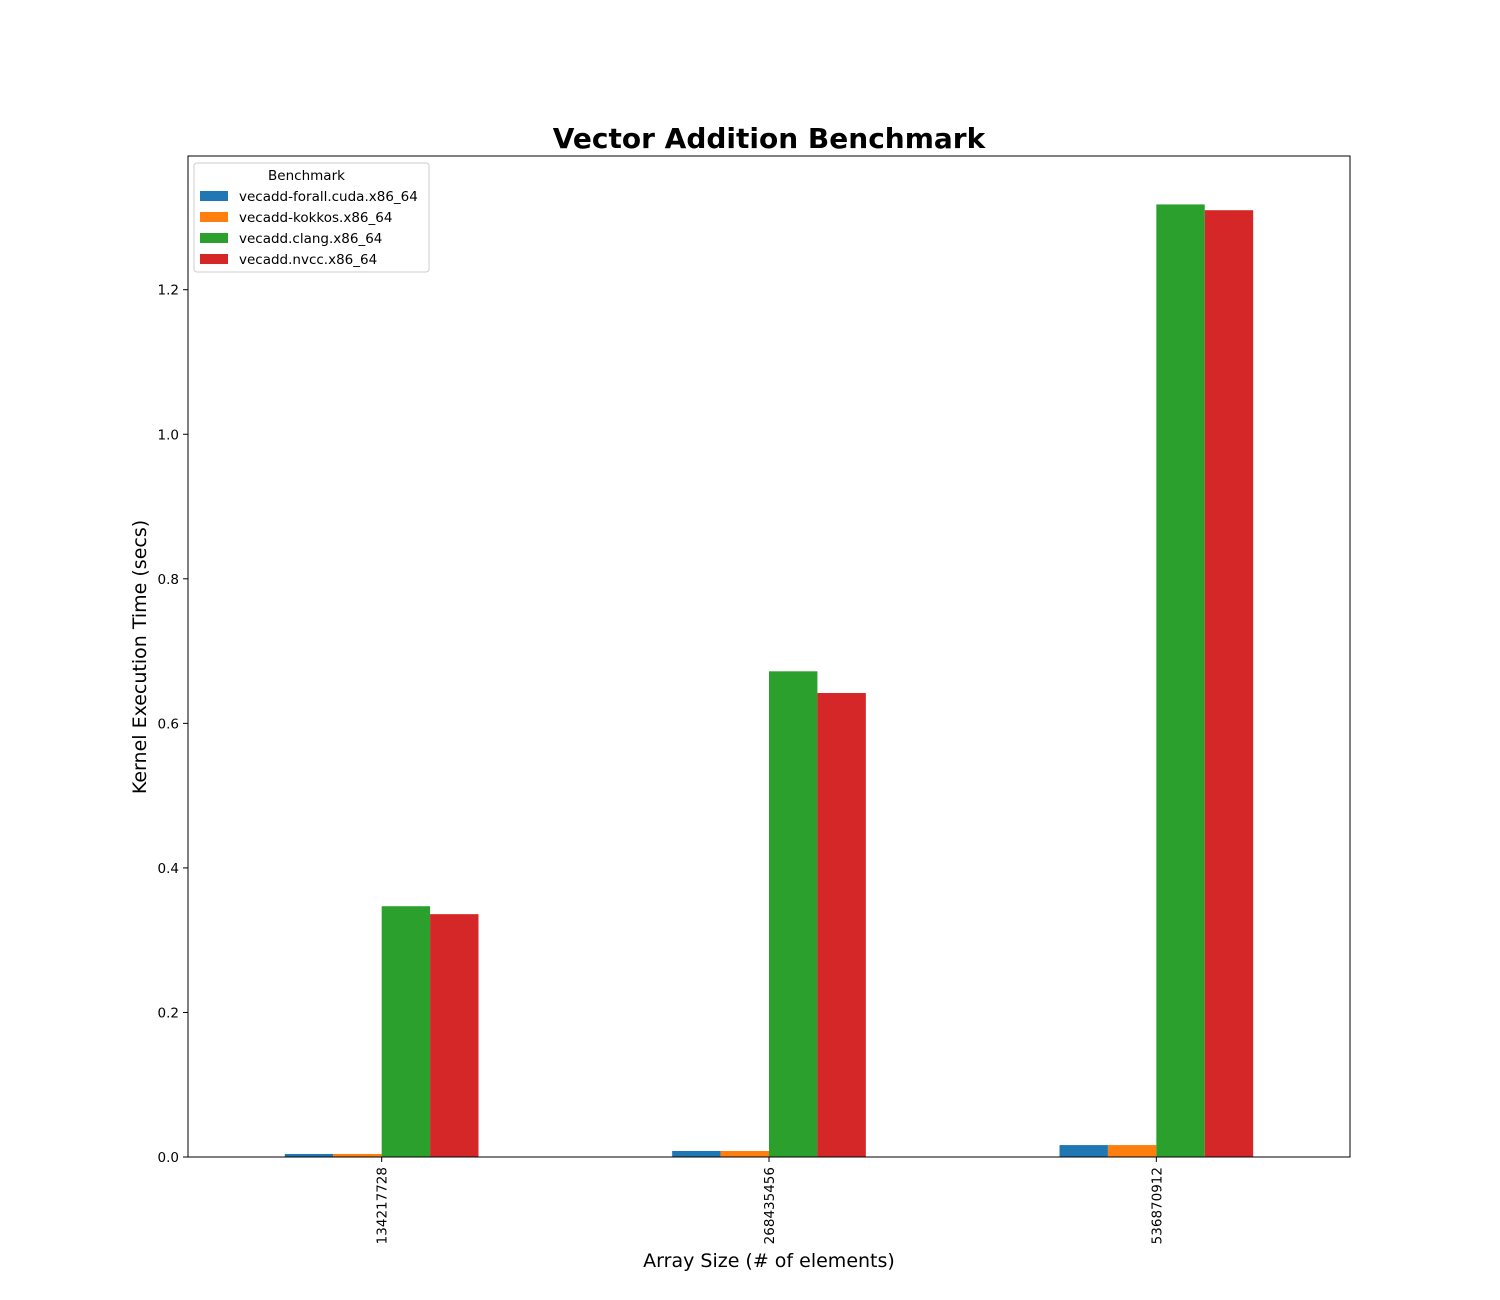  Describe the element at coordinates (168, 869) in the screenshot. I see `y-tick-label: 0.4` at that location.